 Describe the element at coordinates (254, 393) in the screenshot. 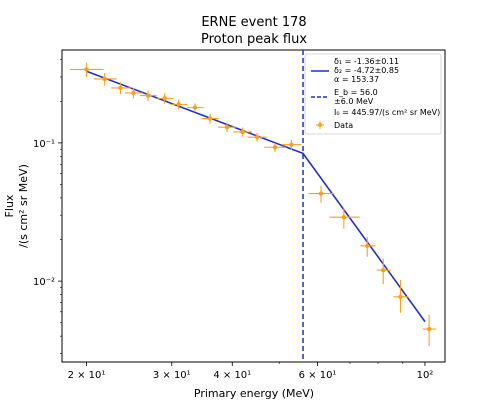

I see `x-axis-label: Primary energy (MeV)` at that location.